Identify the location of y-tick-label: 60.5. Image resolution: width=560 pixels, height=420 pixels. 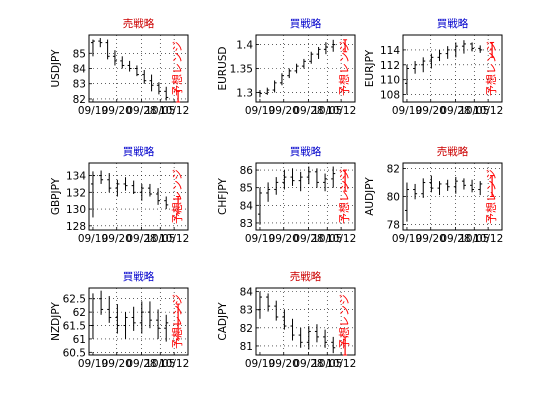
(74, 353).